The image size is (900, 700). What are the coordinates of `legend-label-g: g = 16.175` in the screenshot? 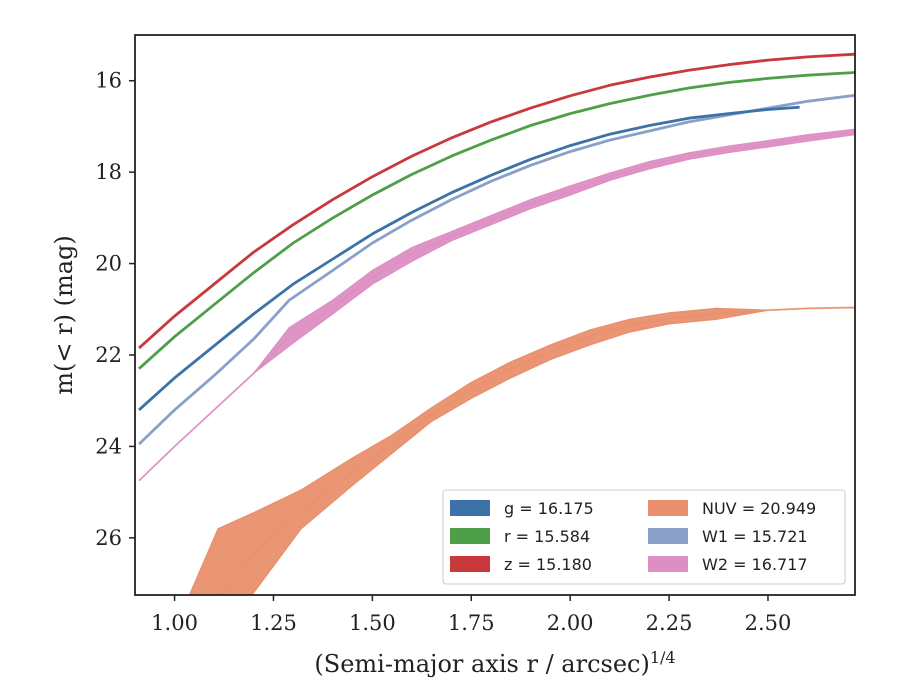 It's located at (549, 508).